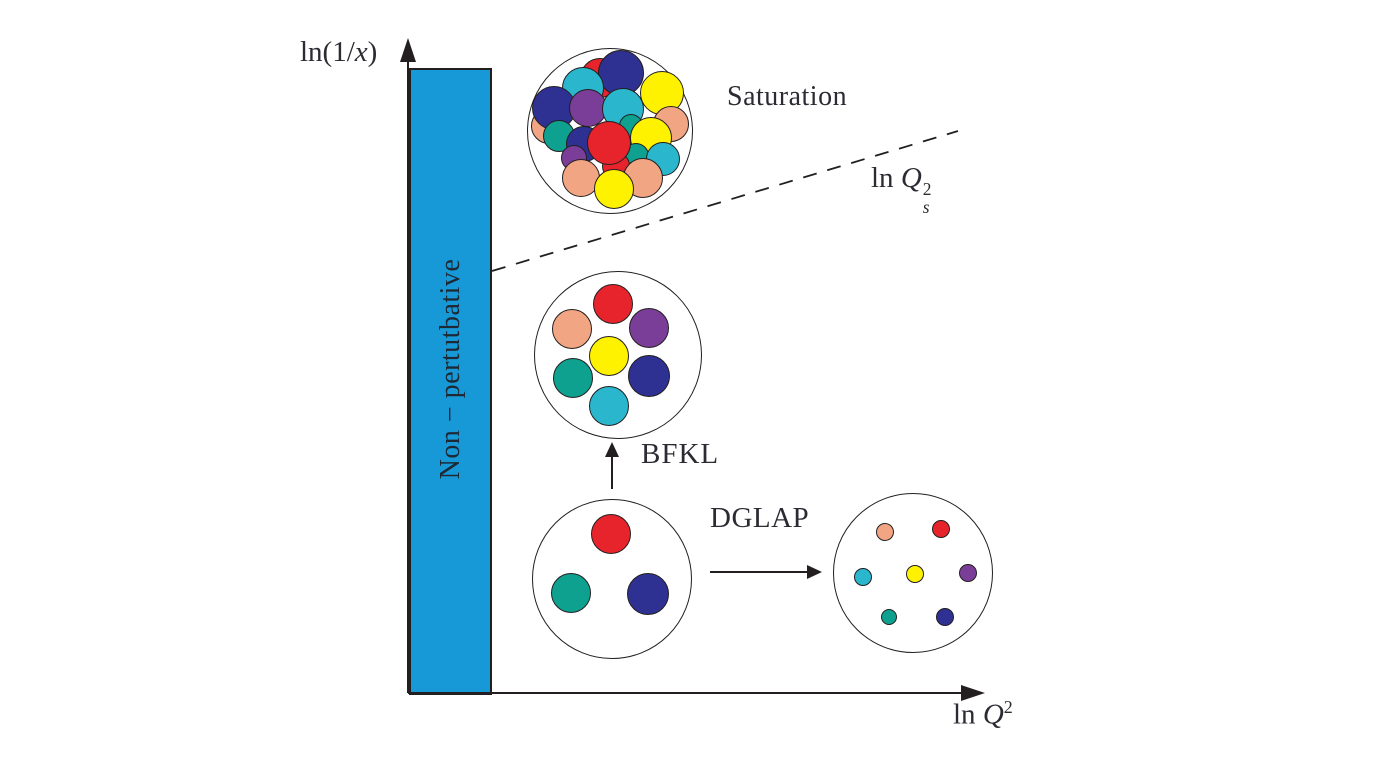  What do you see at coordinates (787, 96) in the screenshot?
I see `saturation-region-label: Saturation` at bounding box center [787, 96].